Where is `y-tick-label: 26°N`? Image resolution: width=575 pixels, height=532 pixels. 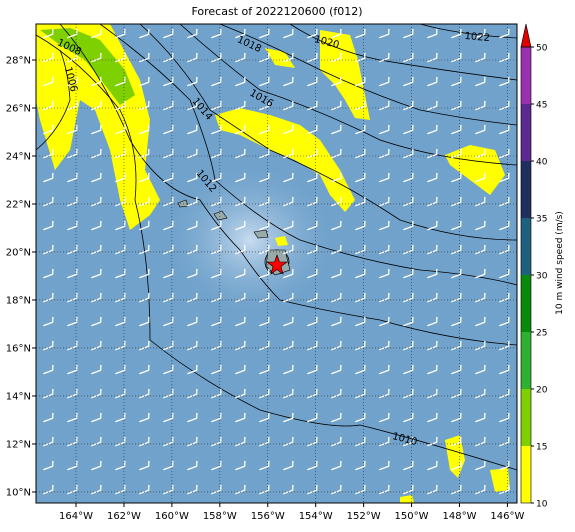
y-tick-label: 26°N is located at coordinates (18, 108).